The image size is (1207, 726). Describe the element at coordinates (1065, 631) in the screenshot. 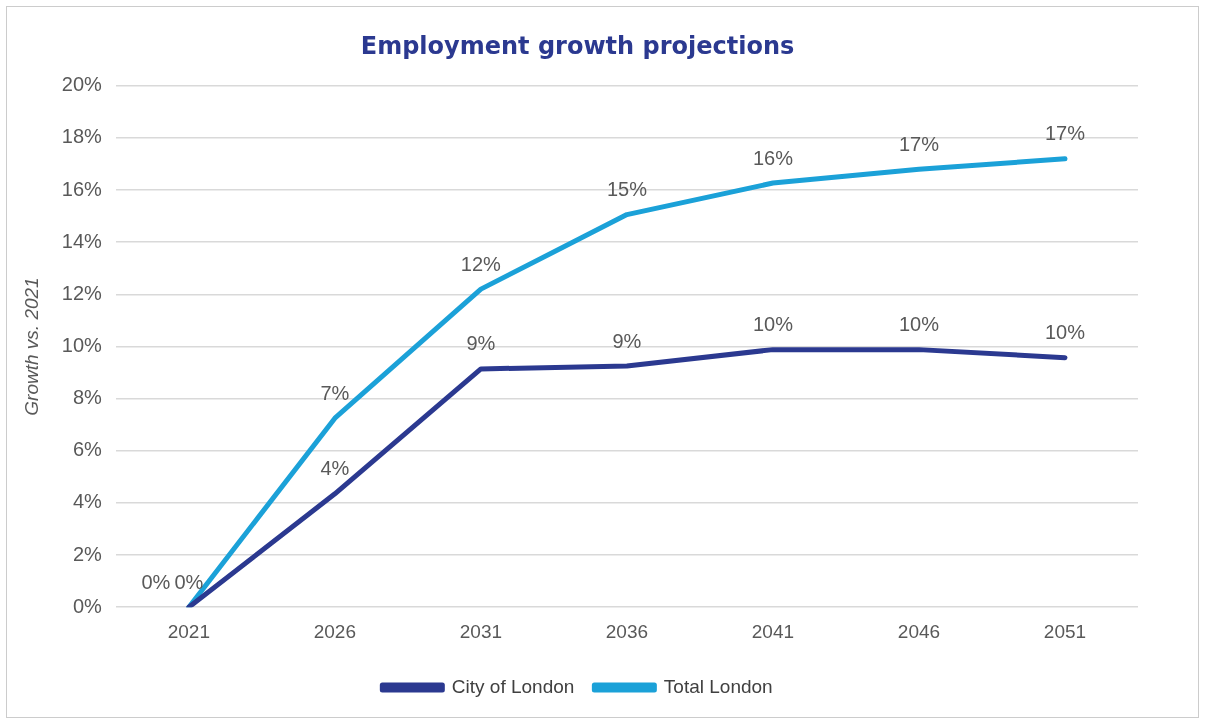

I see `x-tick-label: 2051` at that location.